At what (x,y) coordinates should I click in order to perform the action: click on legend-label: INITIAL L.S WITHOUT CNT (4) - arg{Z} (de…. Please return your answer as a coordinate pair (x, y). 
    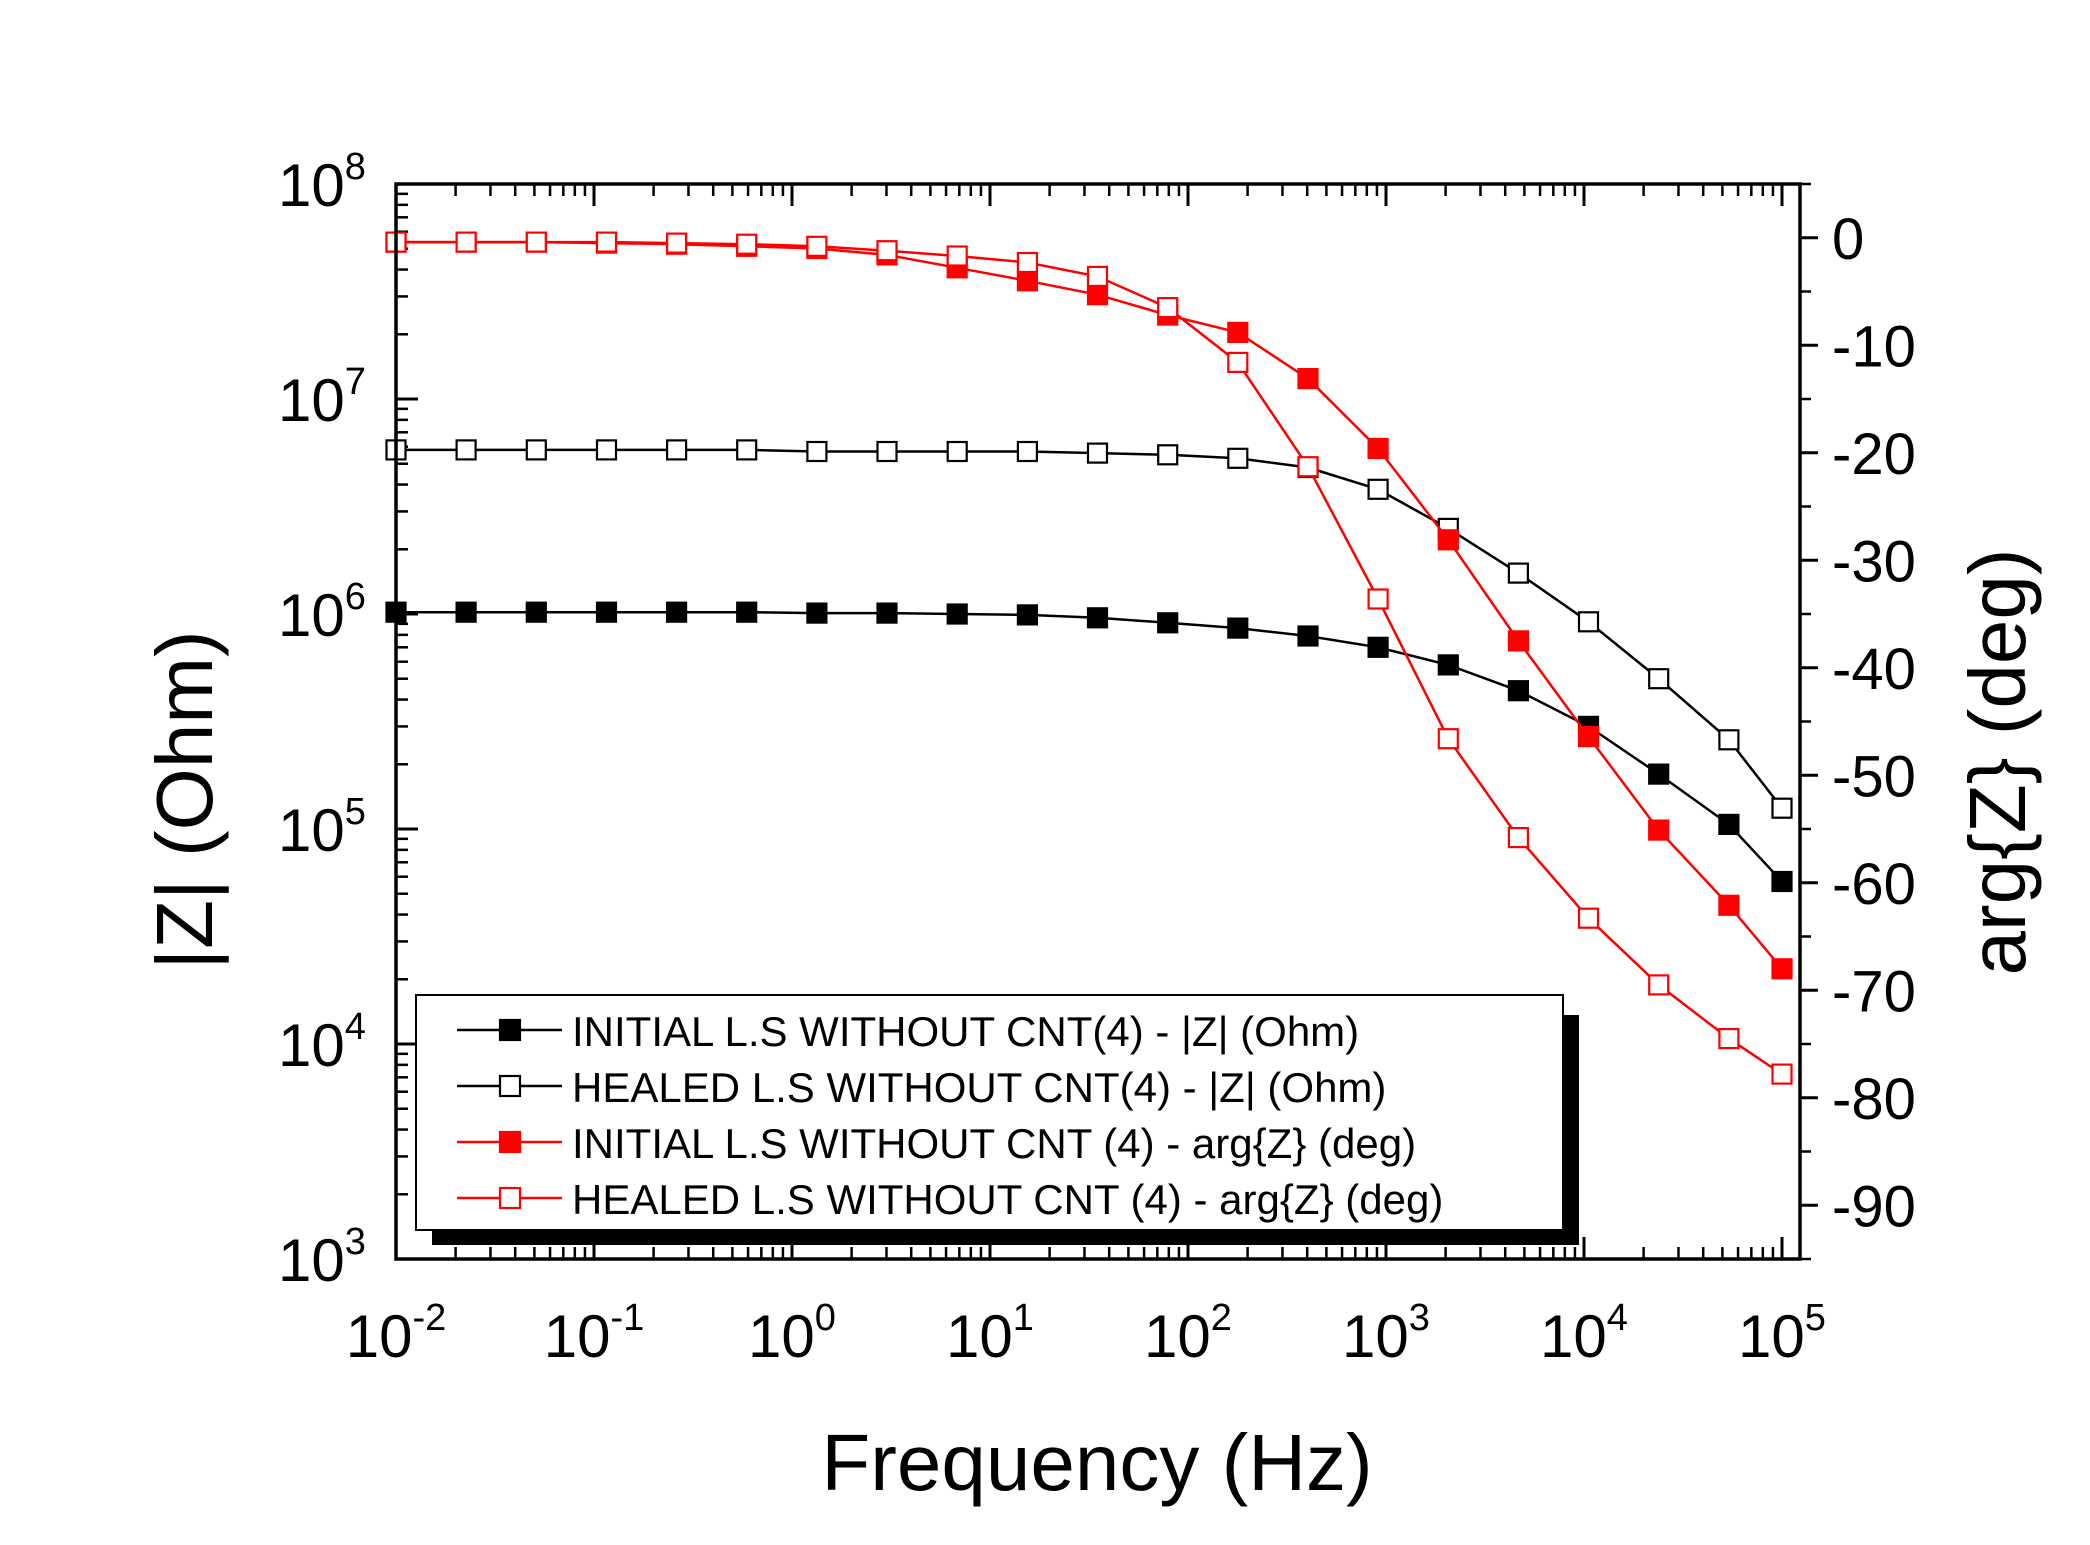
    Looking at the image, I should click on (994, 1143).